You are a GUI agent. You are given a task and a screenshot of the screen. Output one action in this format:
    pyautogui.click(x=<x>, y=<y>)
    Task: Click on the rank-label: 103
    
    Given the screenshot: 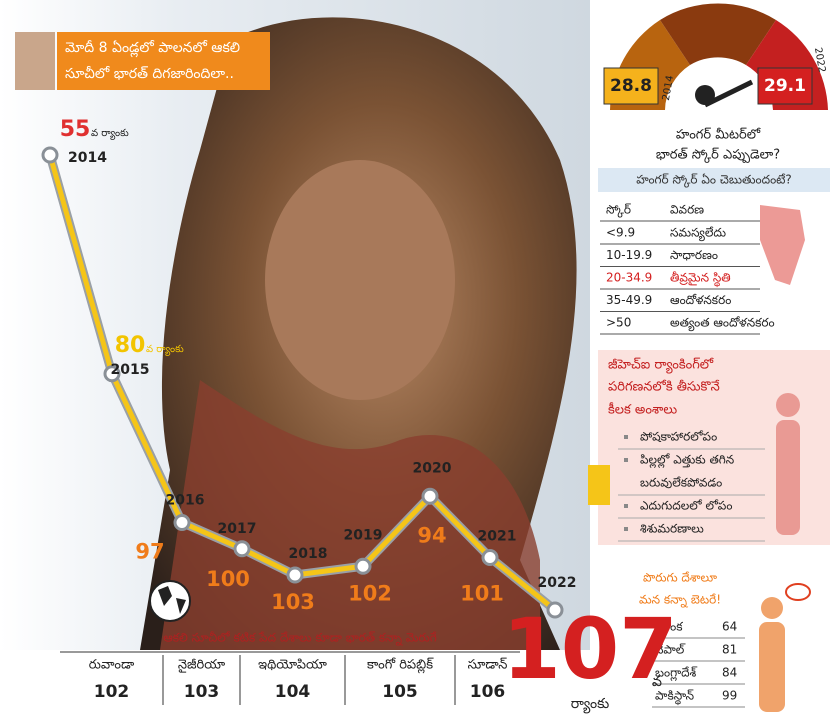 What is the action you would take?
    pyautogui.click(x=293, y=602)
    